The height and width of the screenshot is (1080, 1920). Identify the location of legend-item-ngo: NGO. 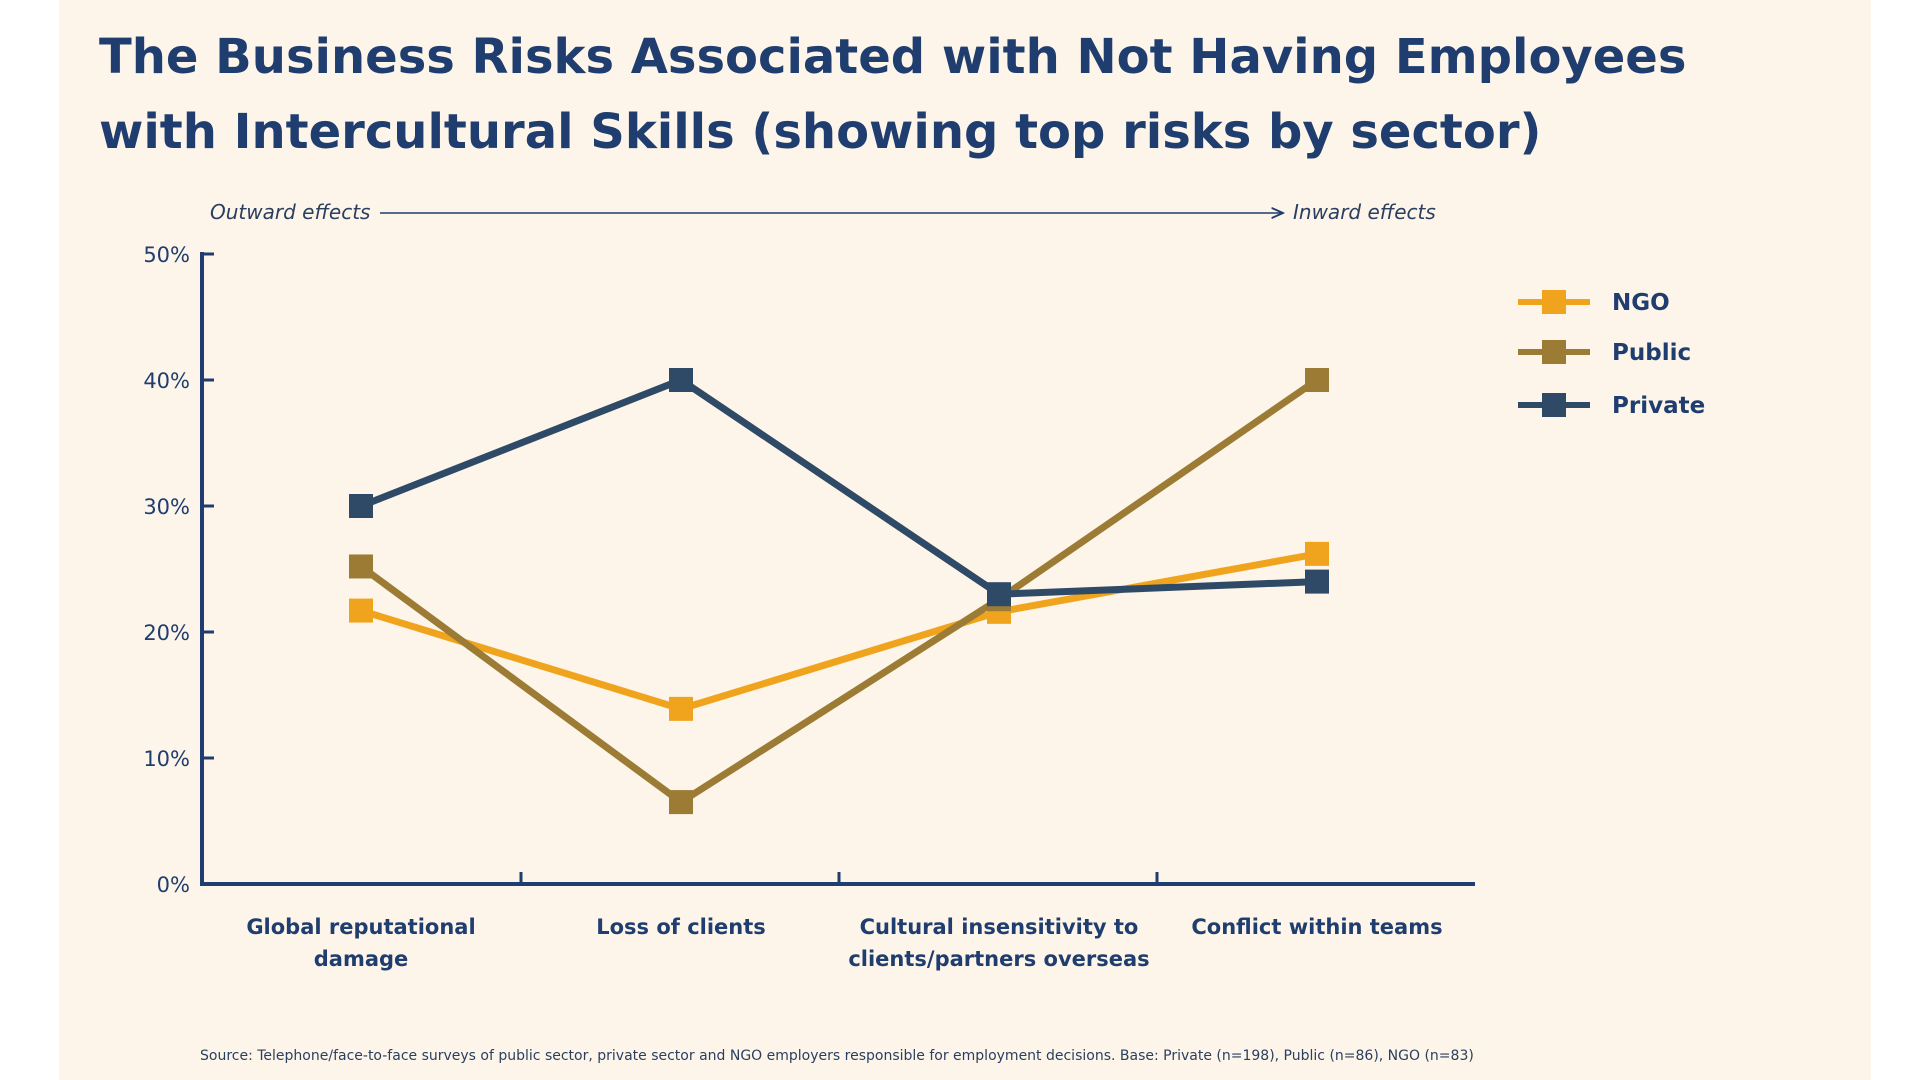
(1594, 303).